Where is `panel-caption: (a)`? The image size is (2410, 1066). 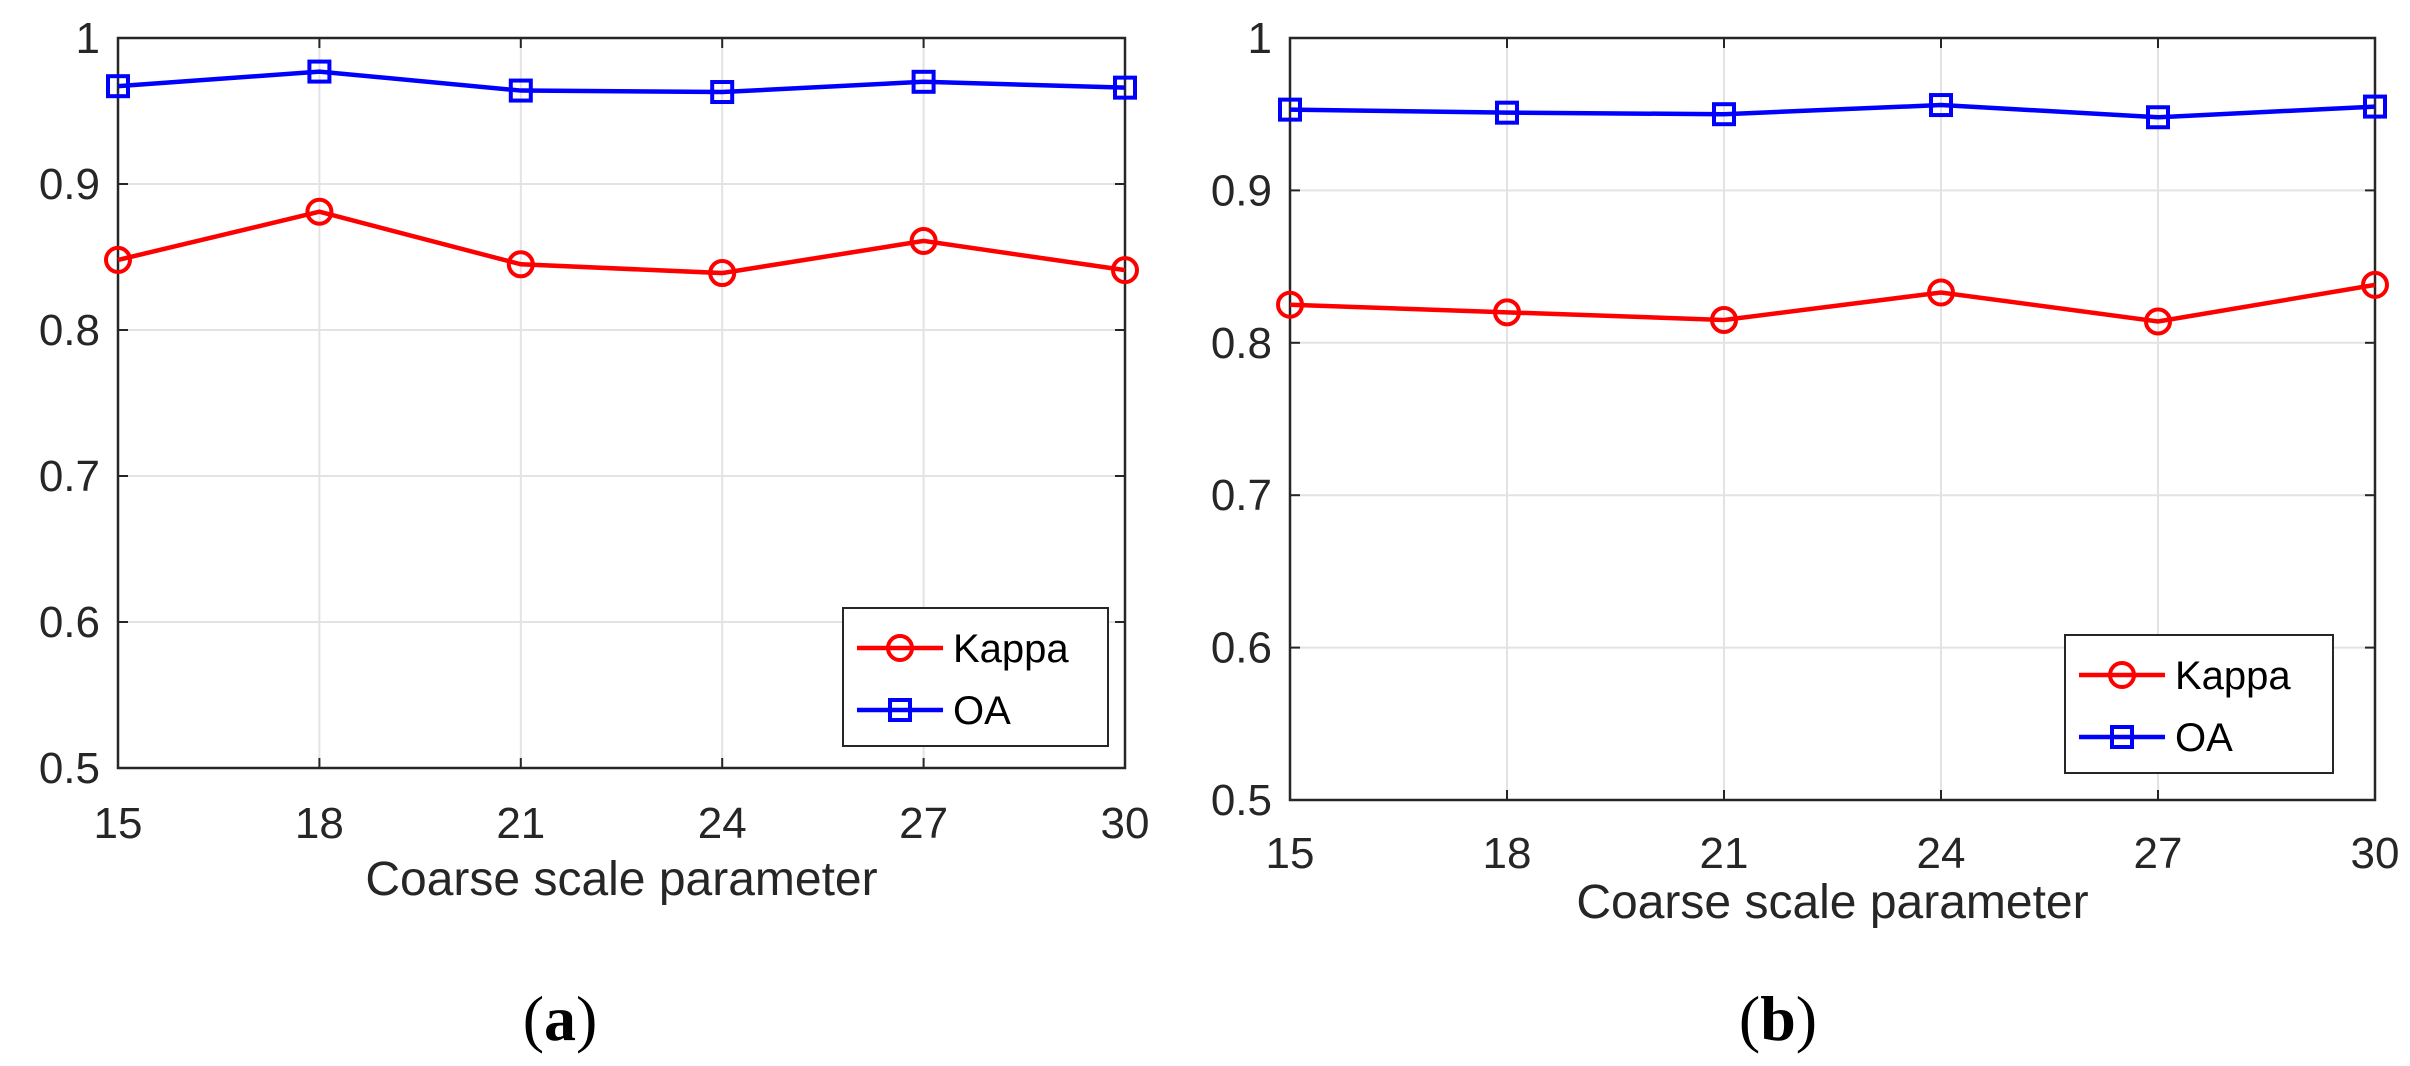 panel-caption: (a) is located at coordinates (560, 1018).